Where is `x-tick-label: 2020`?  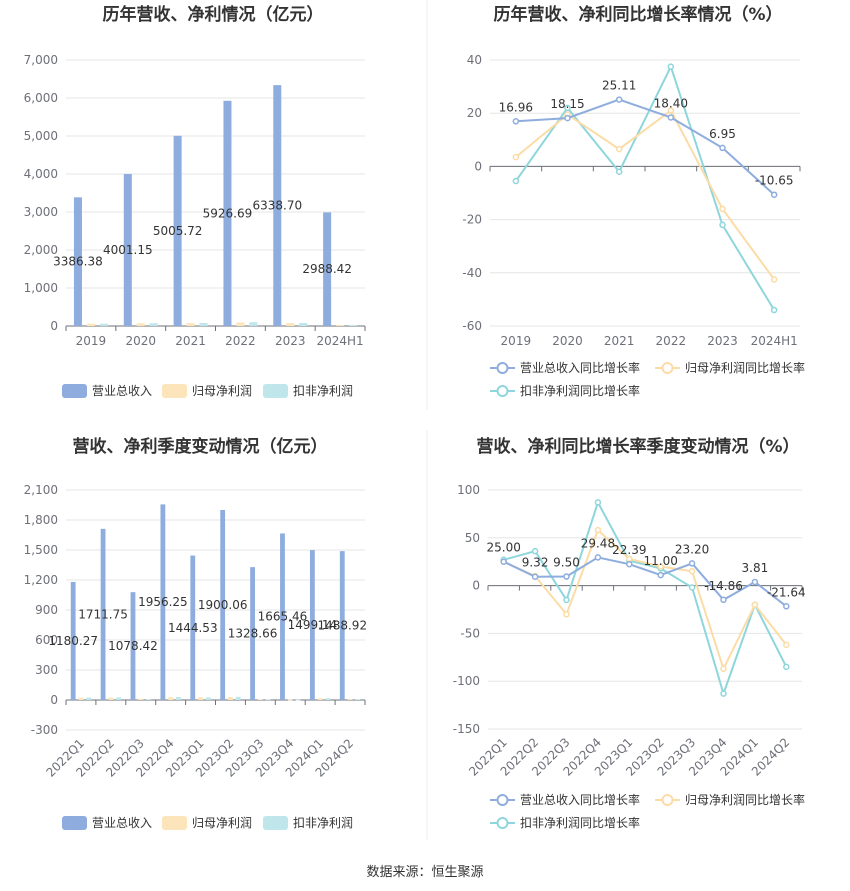 x-tick-label: 2020 is located at coordinates (140, 341).